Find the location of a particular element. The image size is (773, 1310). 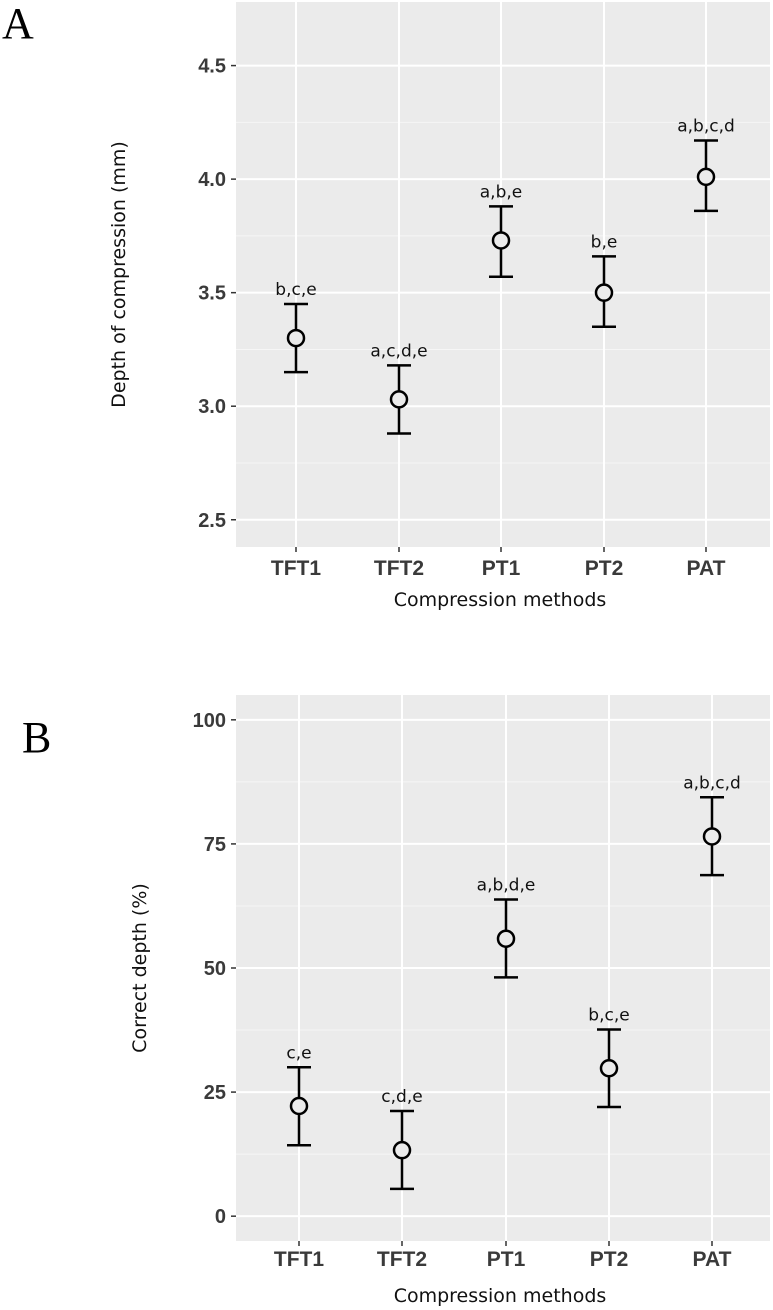

significance-label: b,e is located at coordinates (604, 242).